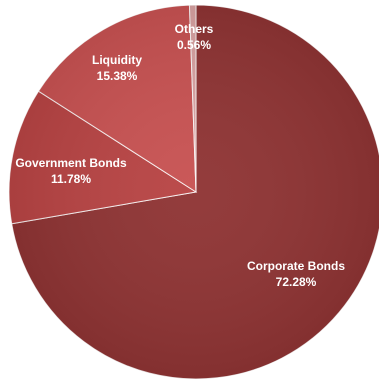  Describe the element at coordinates (117, 68) in the screenshot. I see `pie-label-liquidity: Liquidity 15.38%` at that location.